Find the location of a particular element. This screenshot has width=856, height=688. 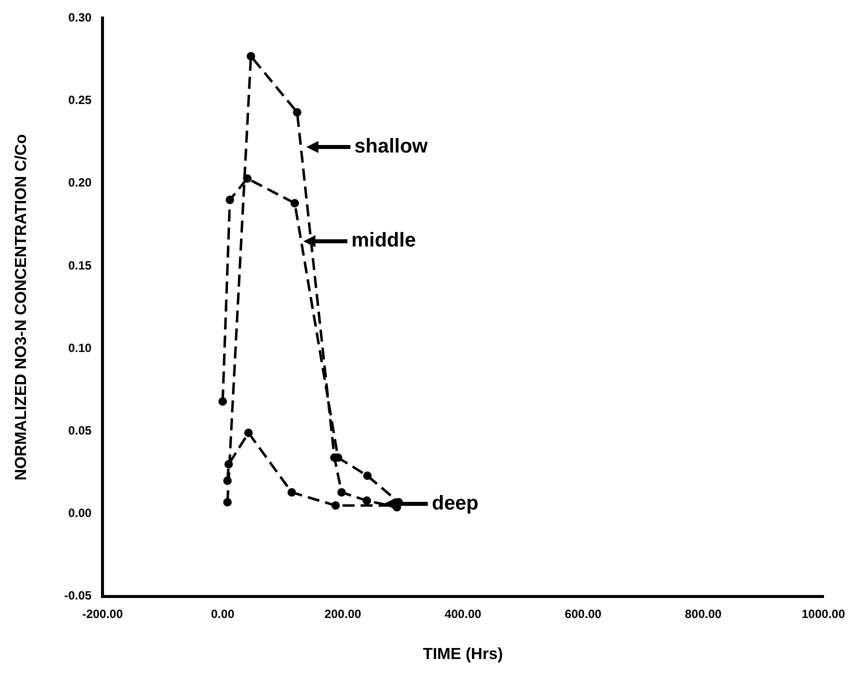

y-tick-label: 0.30 is located at coordinates (80, 17).